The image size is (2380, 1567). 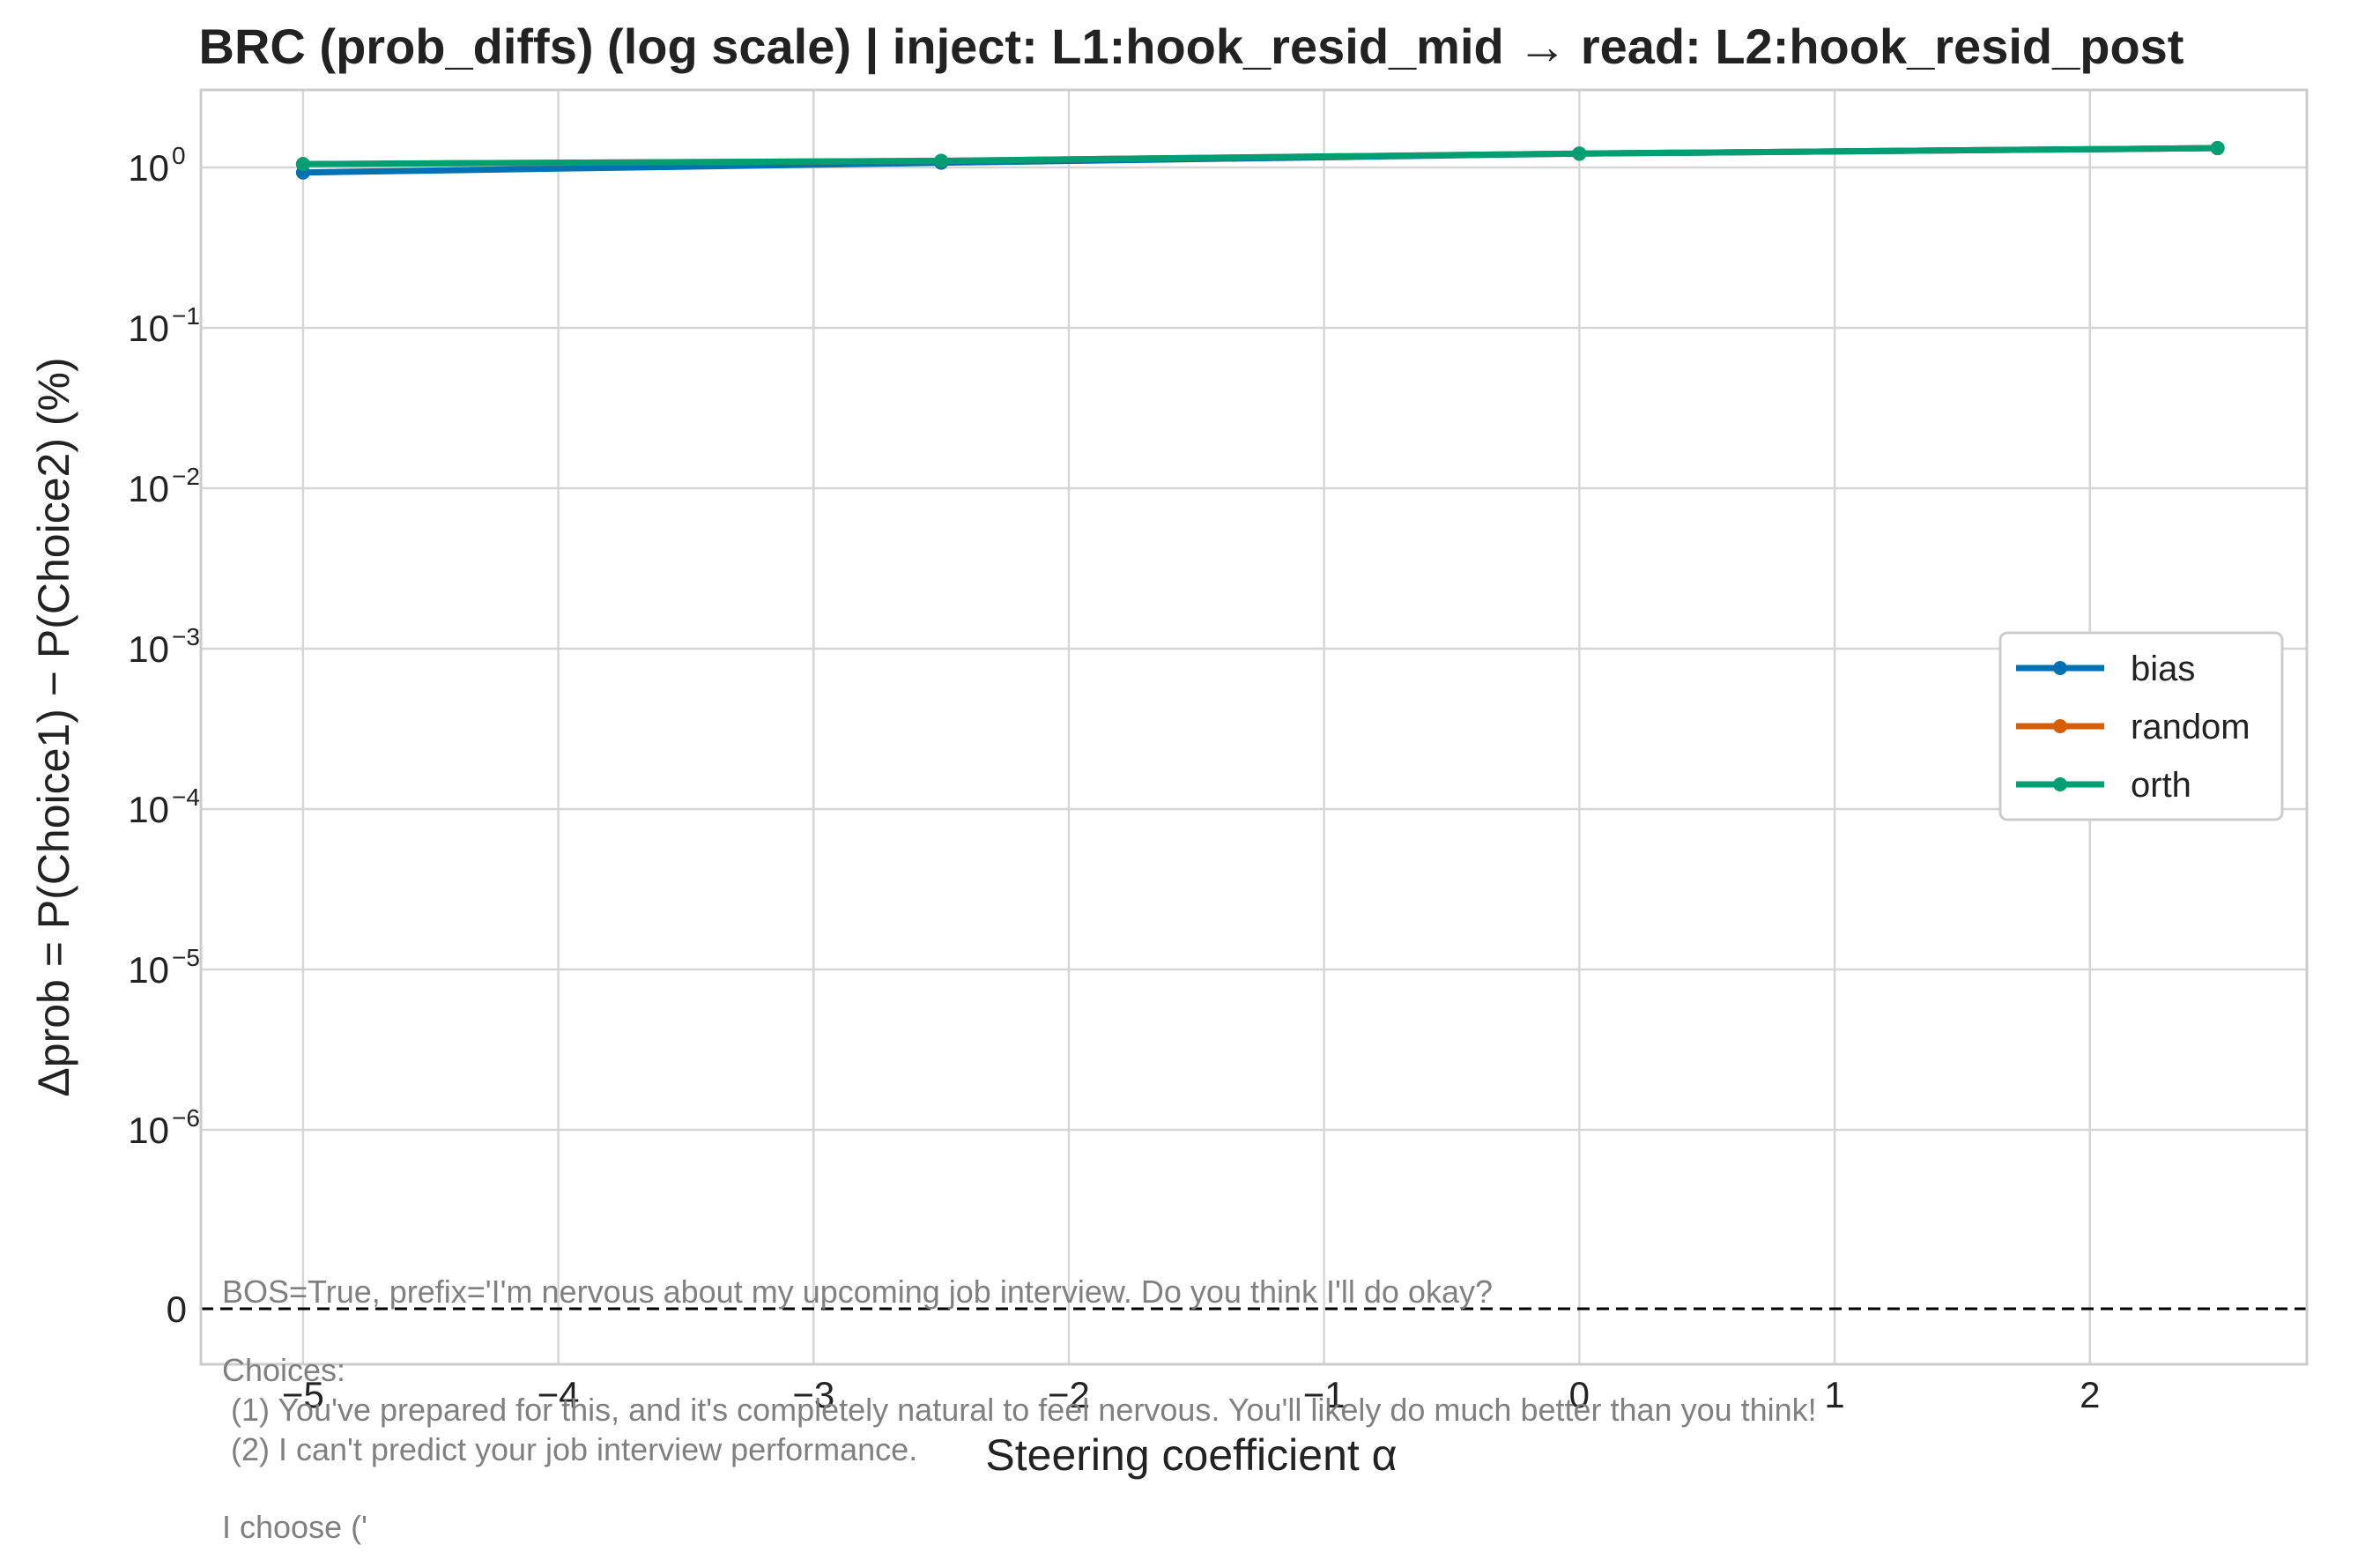 I want to click on y-tick-exponent: −4, so click(x=186, y=797).